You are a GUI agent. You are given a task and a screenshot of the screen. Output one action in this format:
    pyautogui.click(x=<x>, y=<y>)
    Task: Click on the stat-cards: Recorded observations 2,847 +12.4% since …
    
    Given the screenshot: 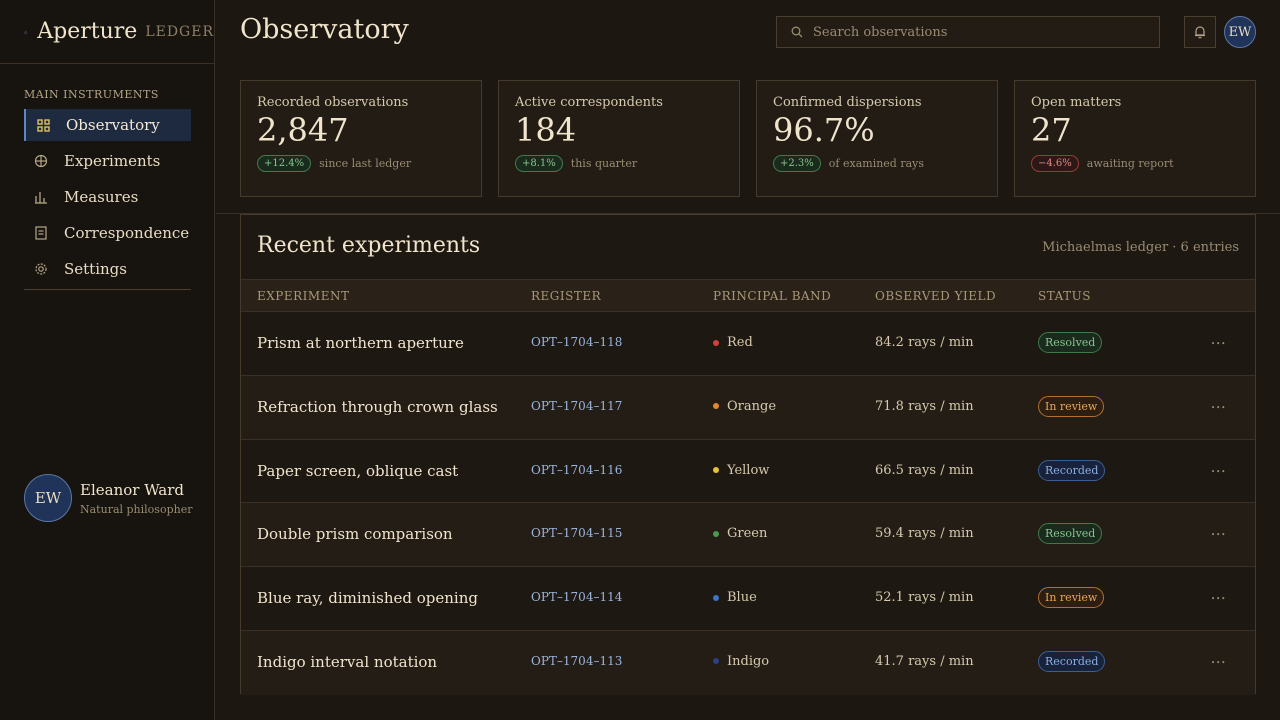 What is the action you would take?
    pyautogui.click(x=748, y=138)
    